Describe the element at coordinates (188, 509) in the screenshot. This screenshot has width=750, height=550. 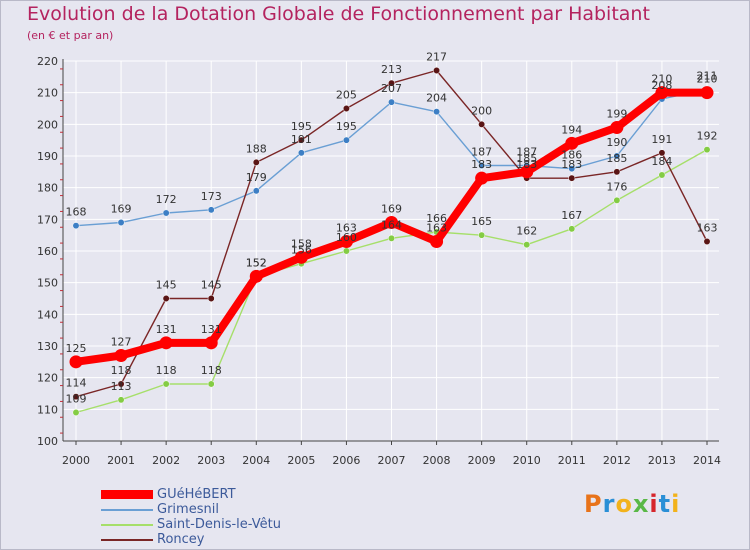
I see `legend-label: Grimesnil` at that location.